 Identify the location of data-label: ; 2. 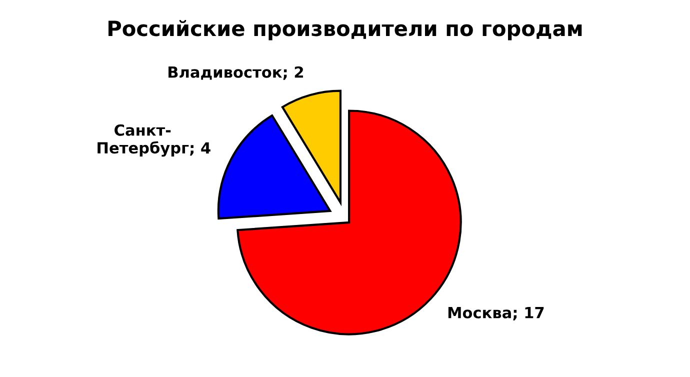
(293, 73).